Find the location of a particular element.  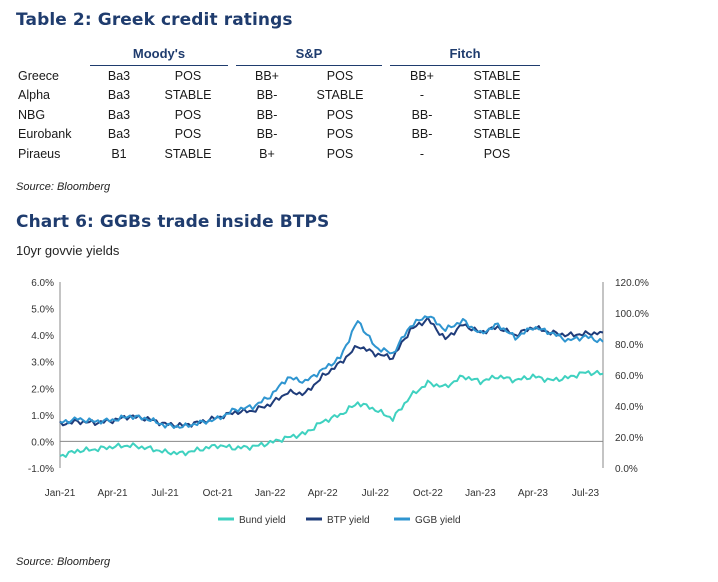

x-tick-label: Jul-22 is located at coordinates (376, 493).